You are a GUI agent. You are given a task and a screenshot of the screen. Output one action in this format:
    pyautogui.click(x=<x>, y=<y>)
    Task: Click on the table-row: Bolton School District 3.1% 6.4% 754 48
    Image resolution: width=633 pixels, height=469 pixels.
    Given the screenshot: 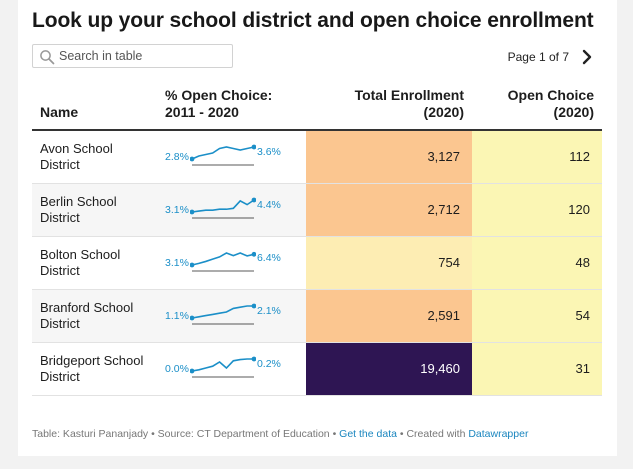 What is the action you would take?
    pyautogui.click(x=317, y=263)
    